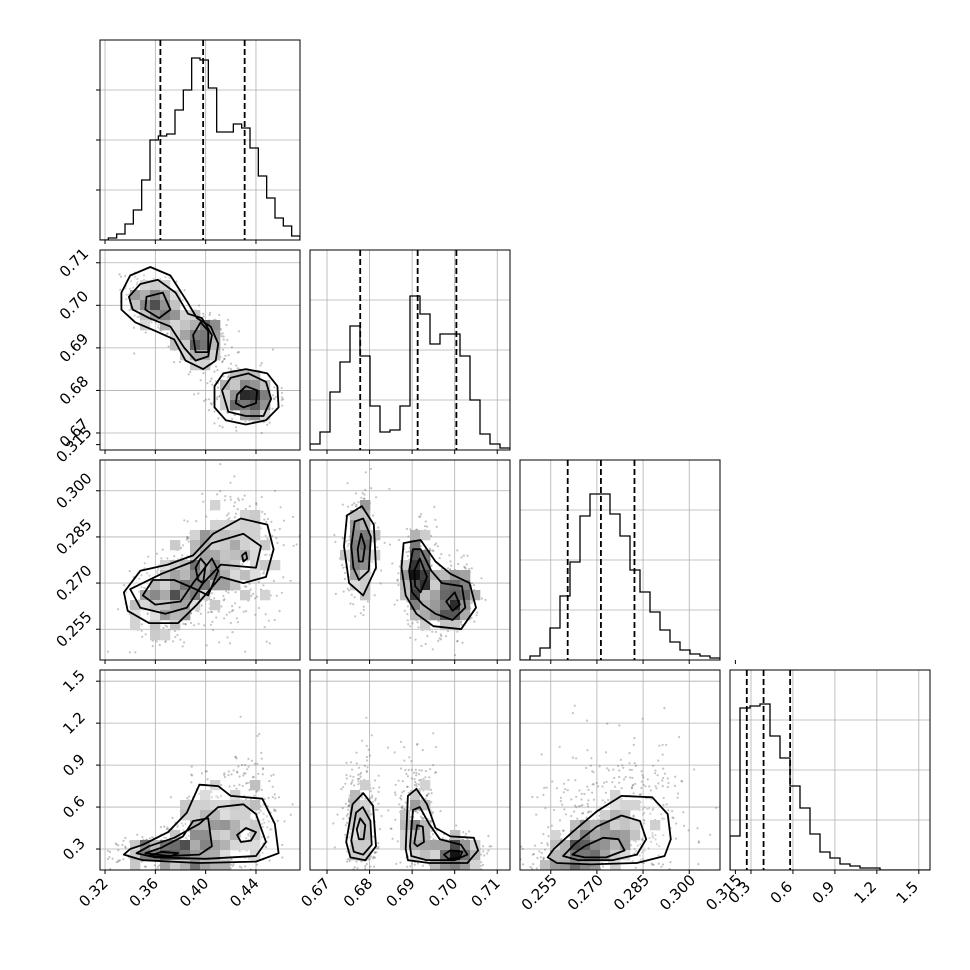 This screenshot has height=970, width=970. Describe the element at coordinates (74, 849) in the screenshot. I see `ytick-label-3-0: 0.3` at that location.